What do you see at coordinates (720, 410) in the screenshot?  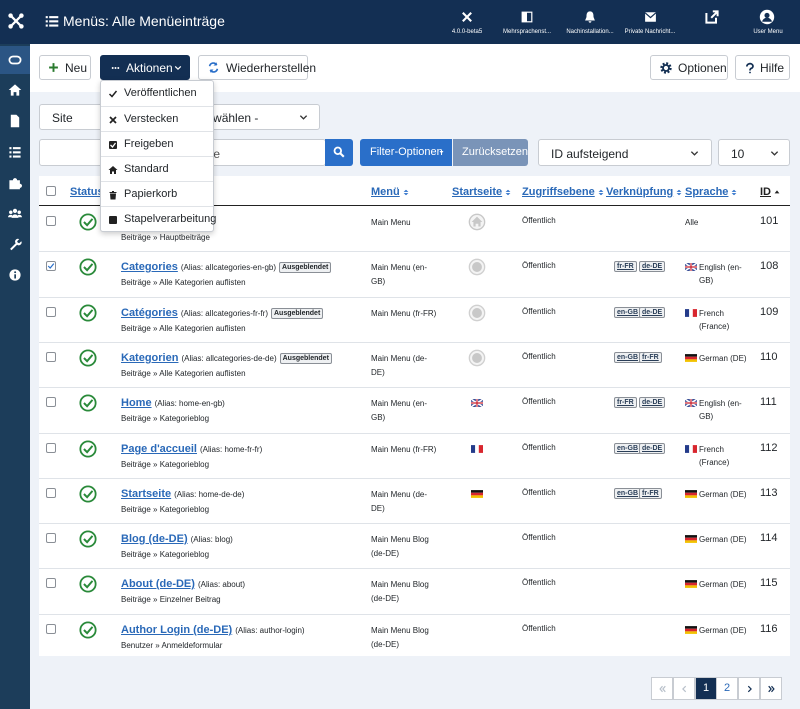 I see `item-language: English (en-GB)` at bounding box center [720, 410].